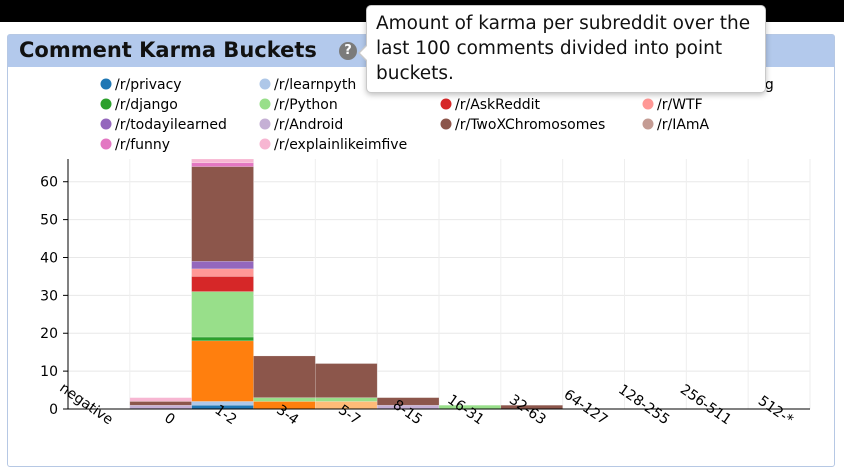 Image resolution: width=844 pixels, height=469 pixels. Describe the element at coordinates (643, 405) in the screenshot. I see `x-tick-label: 128-255` at that location.